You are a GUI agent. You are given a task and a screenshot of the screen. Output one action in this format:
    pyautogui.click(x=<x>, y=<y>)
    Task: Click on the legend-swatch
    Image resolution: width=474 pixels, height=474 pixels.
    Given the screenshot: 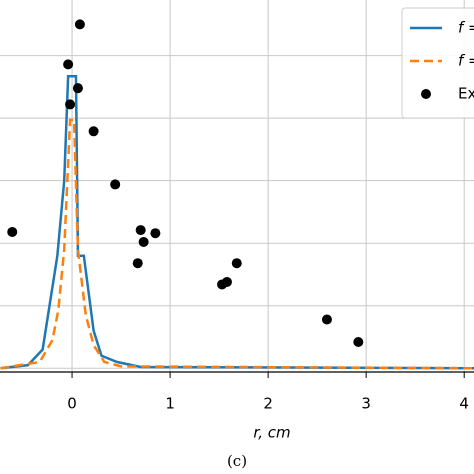 What is the action you would take?
    pyautogui.click(x=426, y=94)
    